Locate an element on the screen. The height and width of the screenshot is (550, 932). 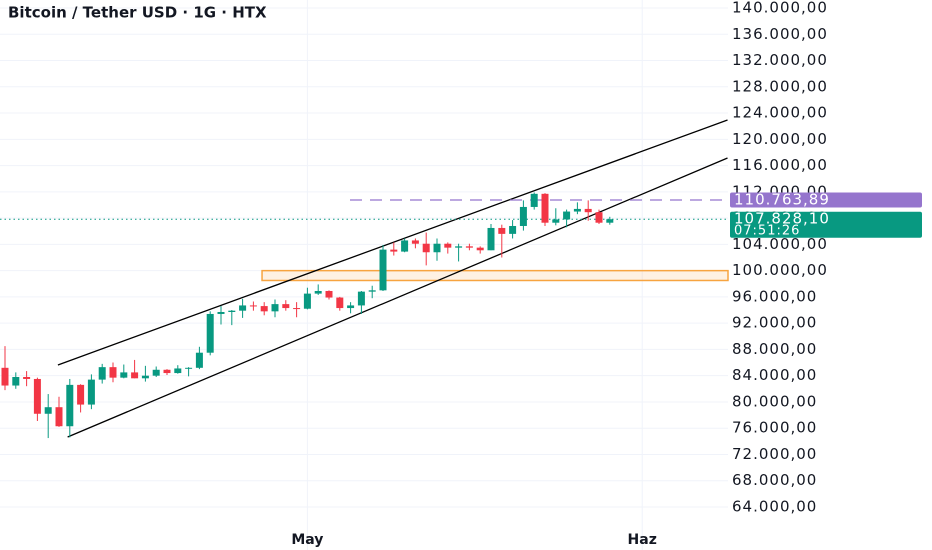
y-tick-label: 116.000,00 is located at coordinates (780, 165).